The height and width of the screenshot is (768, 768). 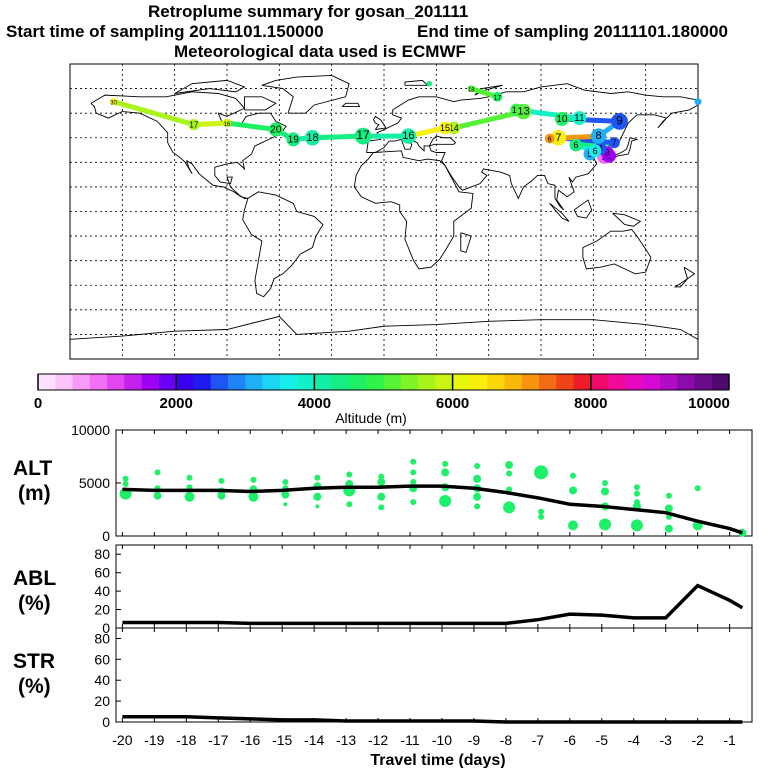 What do you see at coordinates (218, 740) in the screenshot?
I see `x-tick-label: -17` at bounding box center [218, 740].